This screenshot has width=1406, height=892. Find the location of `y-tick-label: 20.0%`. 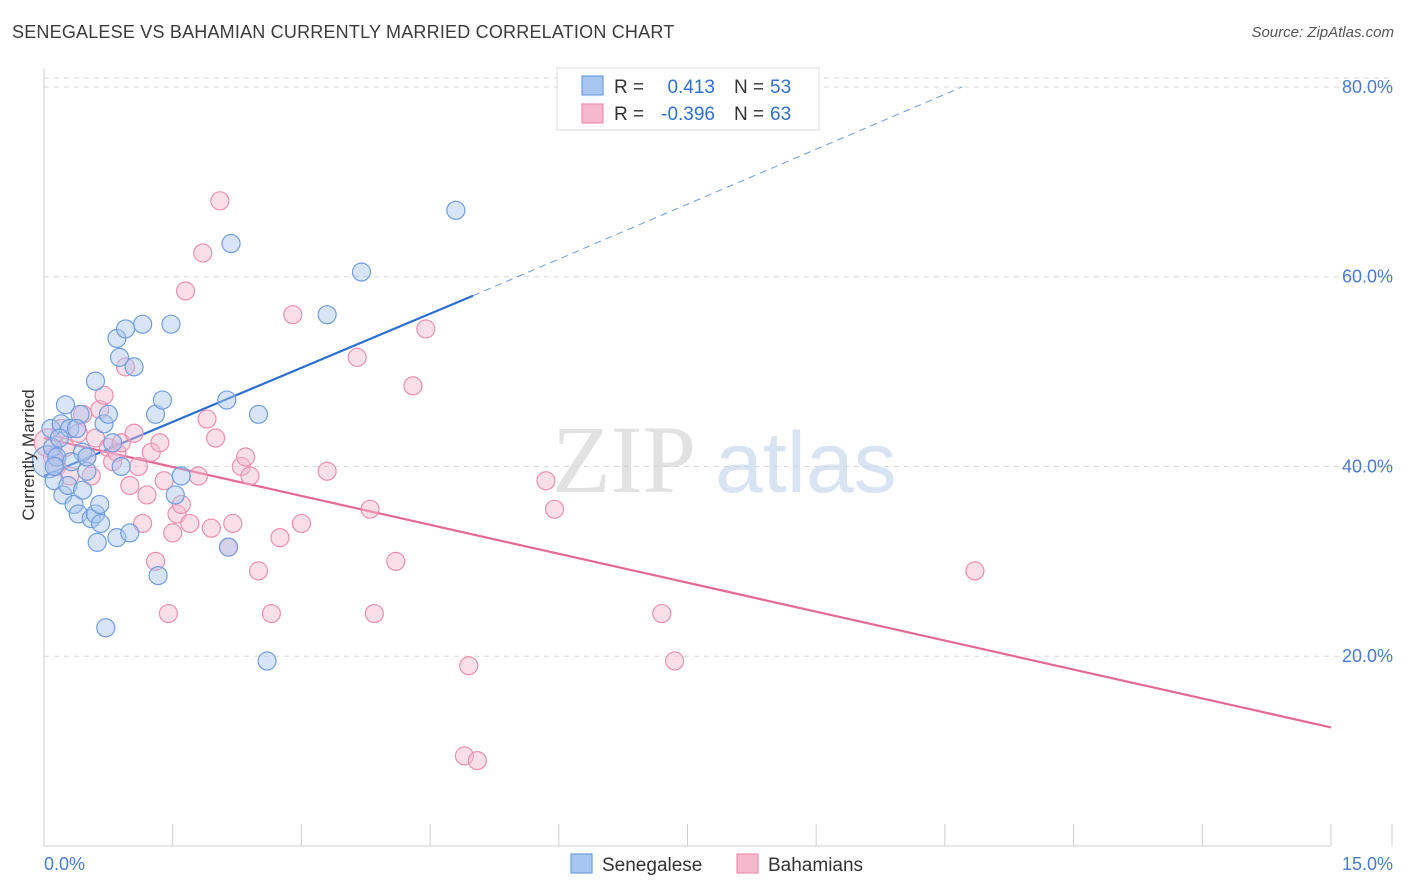

y-tick-label: 20.0% is located at coordinates (1367, 656).